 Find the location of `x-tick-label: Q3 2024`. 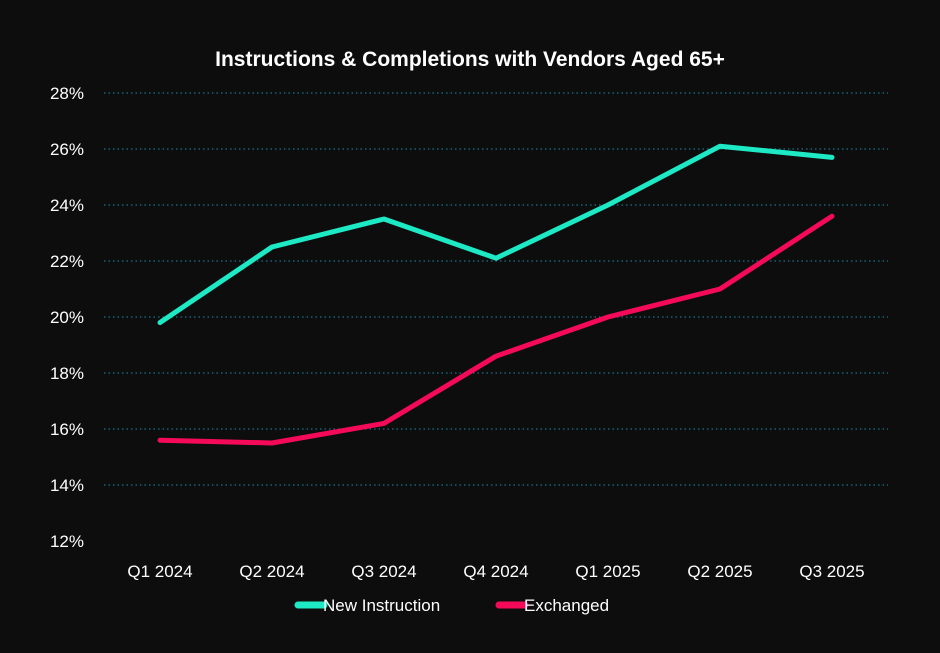

x-tick-label: Q3 2024 is located at coordinates (383, 571).